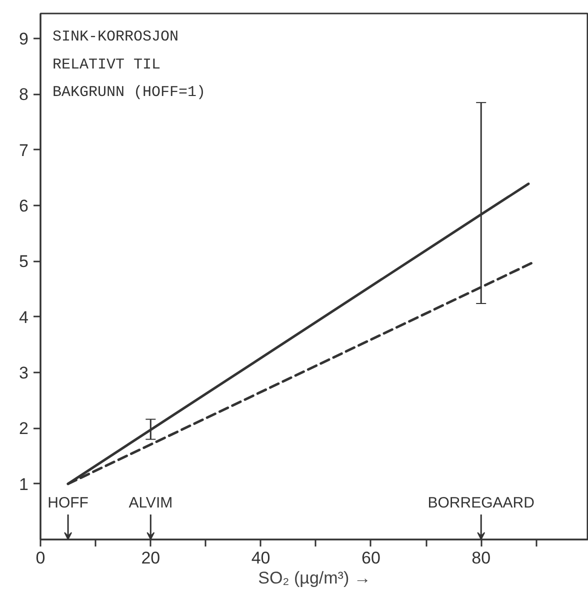 The width and height of the screenshot is (588, 598). What do you see at coordinates (371, 558) in the screenshot?
I see `x-tick-label: 60` at bounding box center [371, 558].